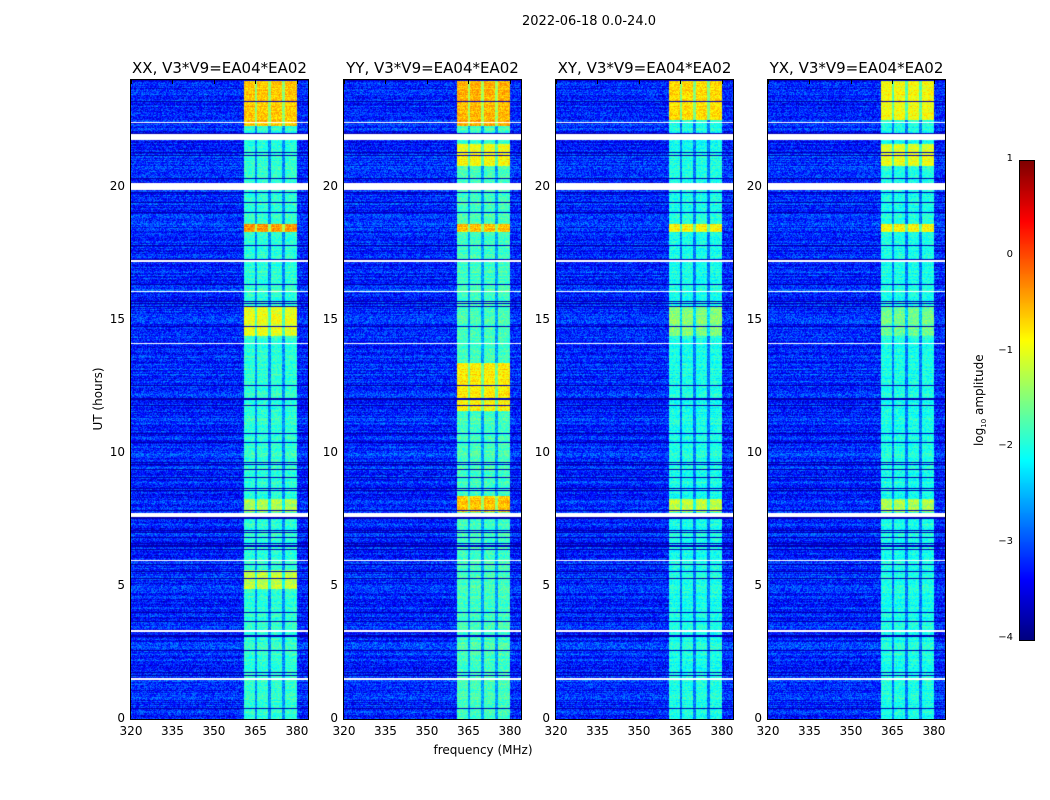 Image resolution: width=1050 pixels, height=800 pixels. I want to click on panel-title: YY, V3*V9=EA04*EA02, so click(432, 68).